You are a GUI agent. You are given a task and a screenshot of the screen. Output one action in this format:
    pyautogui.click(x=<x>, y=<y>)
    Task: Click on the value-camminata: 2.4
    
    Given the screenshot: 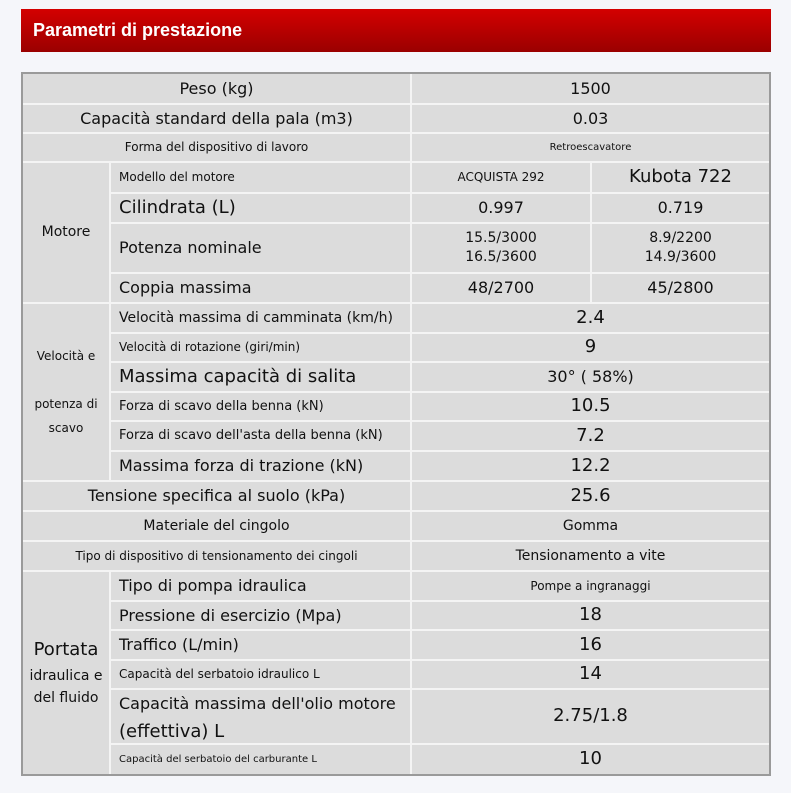 What is the action you would take?
    pyautogui.click(x=590, y=318)
    